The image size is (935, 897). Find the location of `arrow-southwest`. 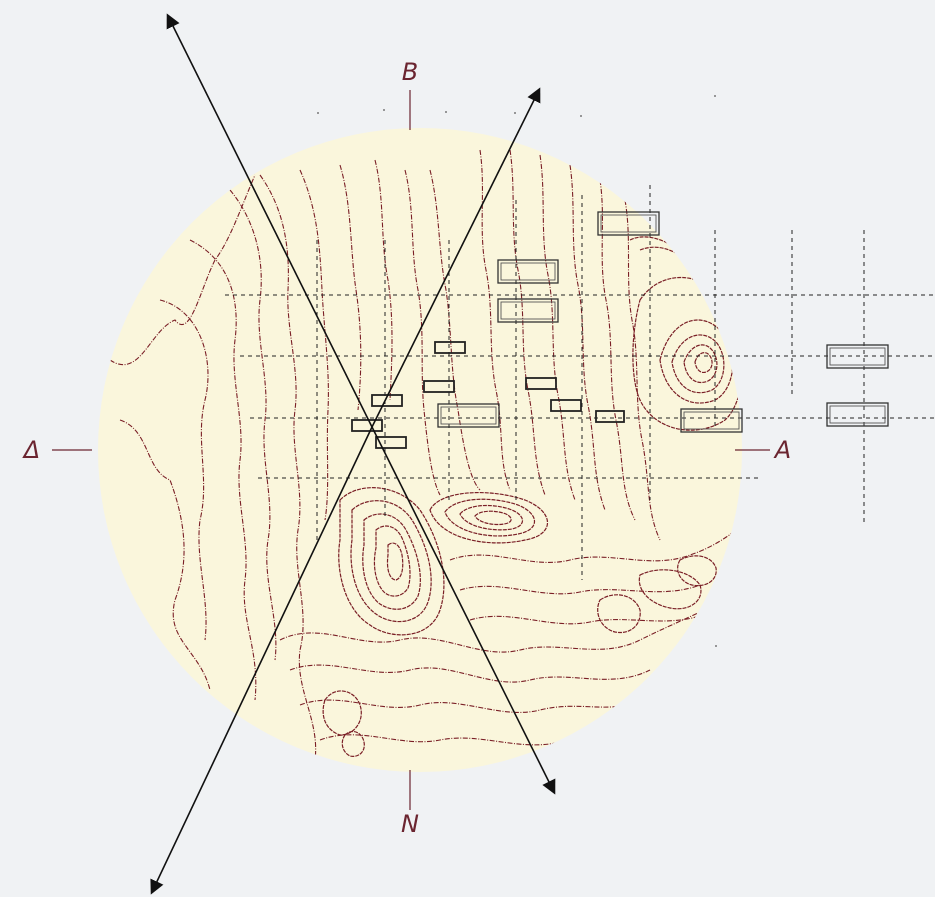

arrow-southwest is located at coordinates (261, 660).